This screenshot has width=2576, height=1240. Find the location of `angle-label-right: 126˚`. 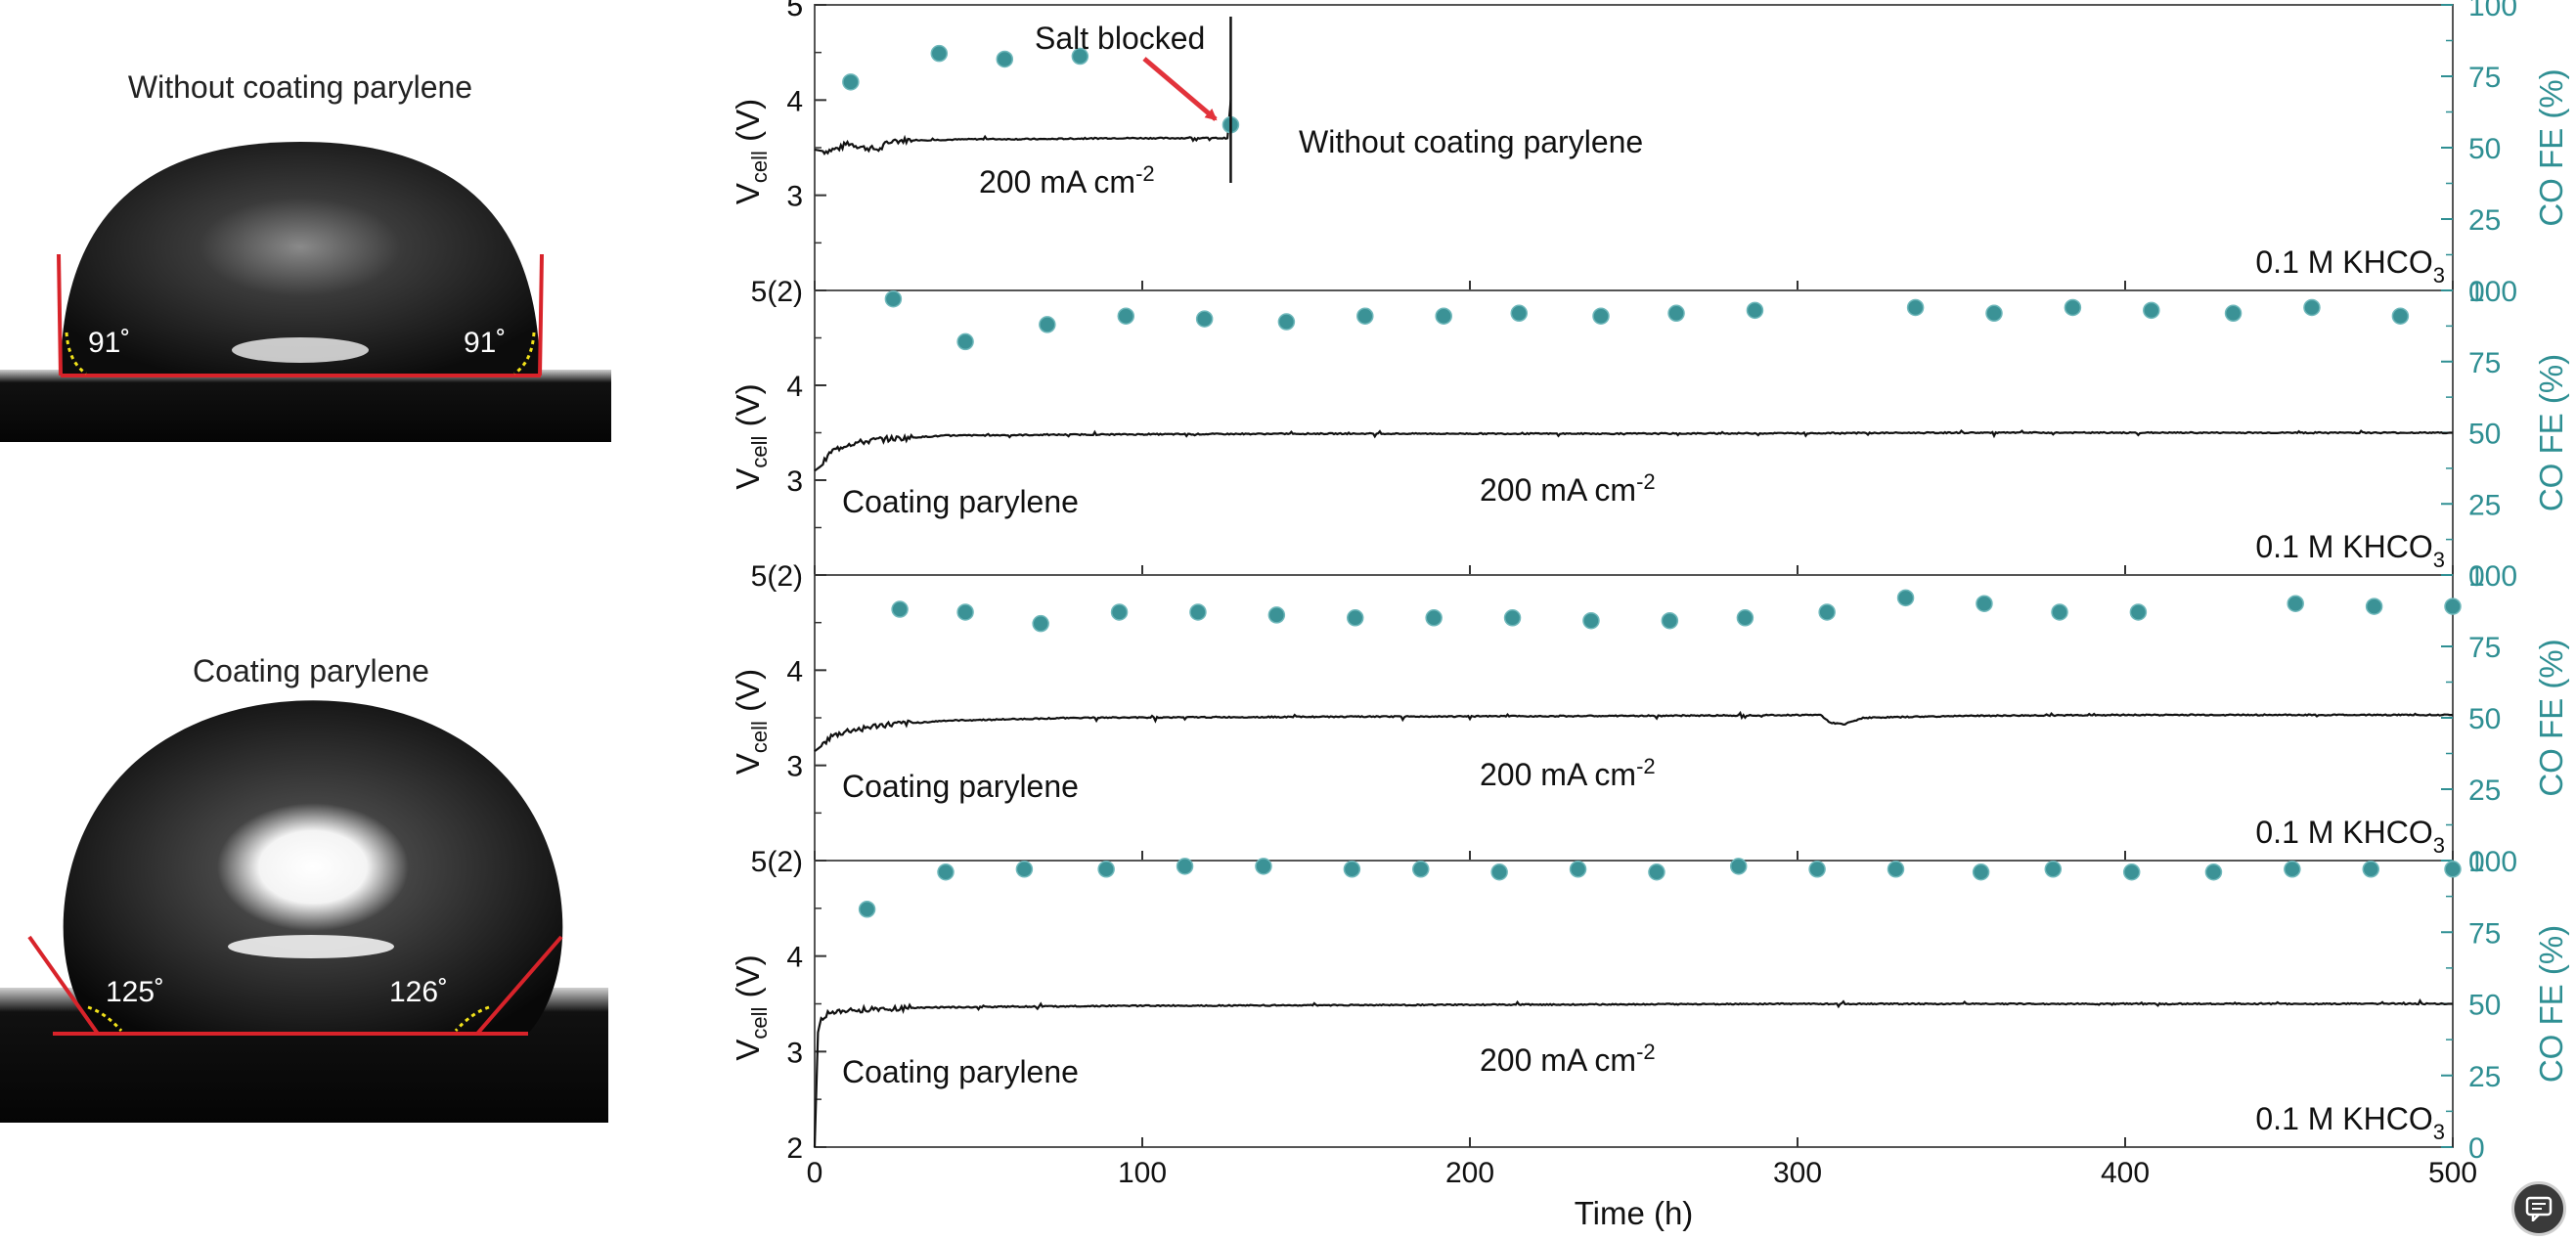

angle-label-right: 126˚ is located at coordinates (418, 992).